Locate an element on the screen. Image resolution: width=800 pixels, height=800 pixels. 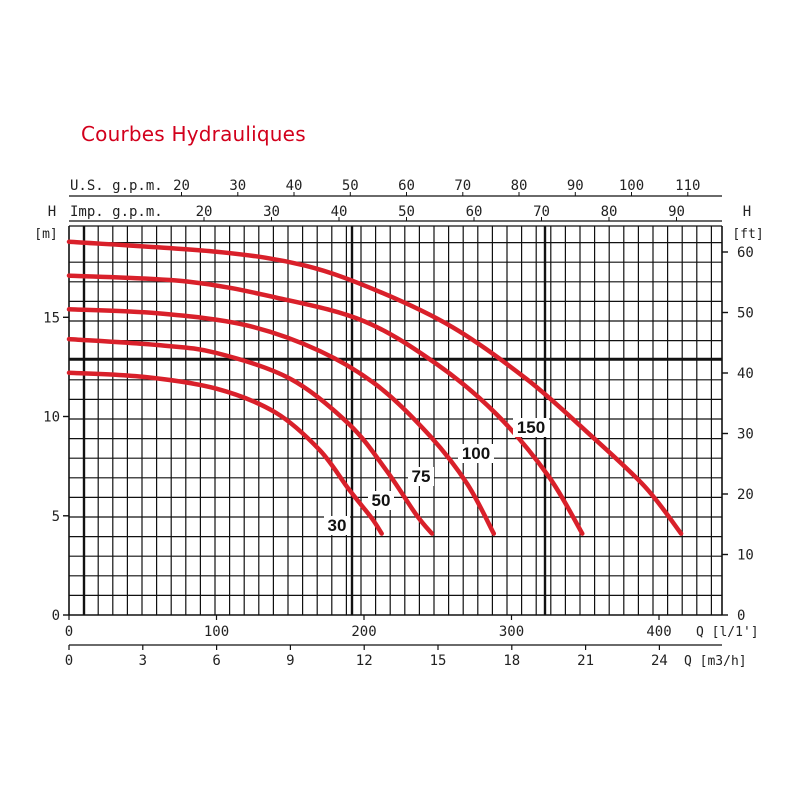
impgpm-tick-label: 30 is located at coordinates (271, 212).